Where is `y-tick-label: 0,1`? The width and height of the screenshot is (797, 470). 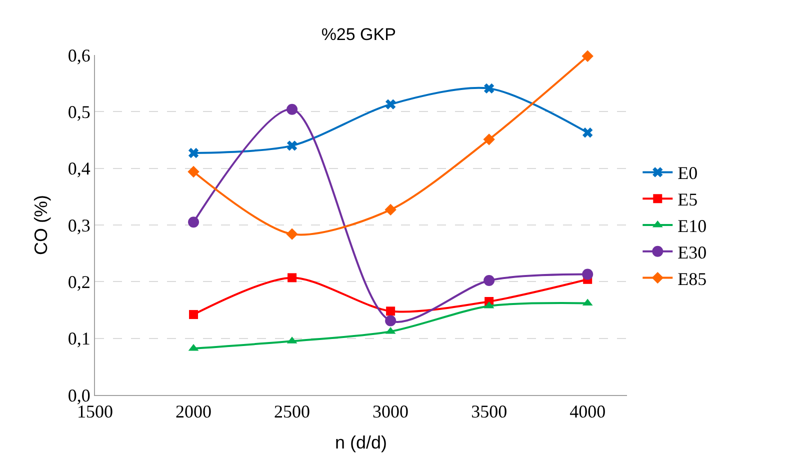 y-tick-label: 0,1 is located at coordinates (79, 338).